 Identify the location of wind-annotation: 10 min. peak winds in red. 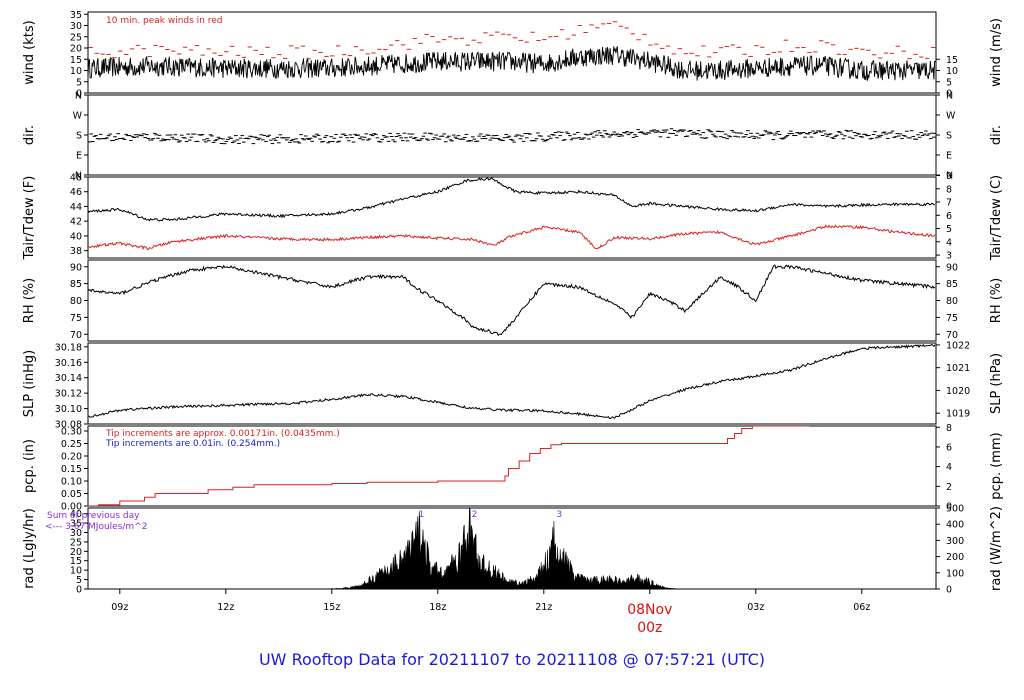
(164, 21).